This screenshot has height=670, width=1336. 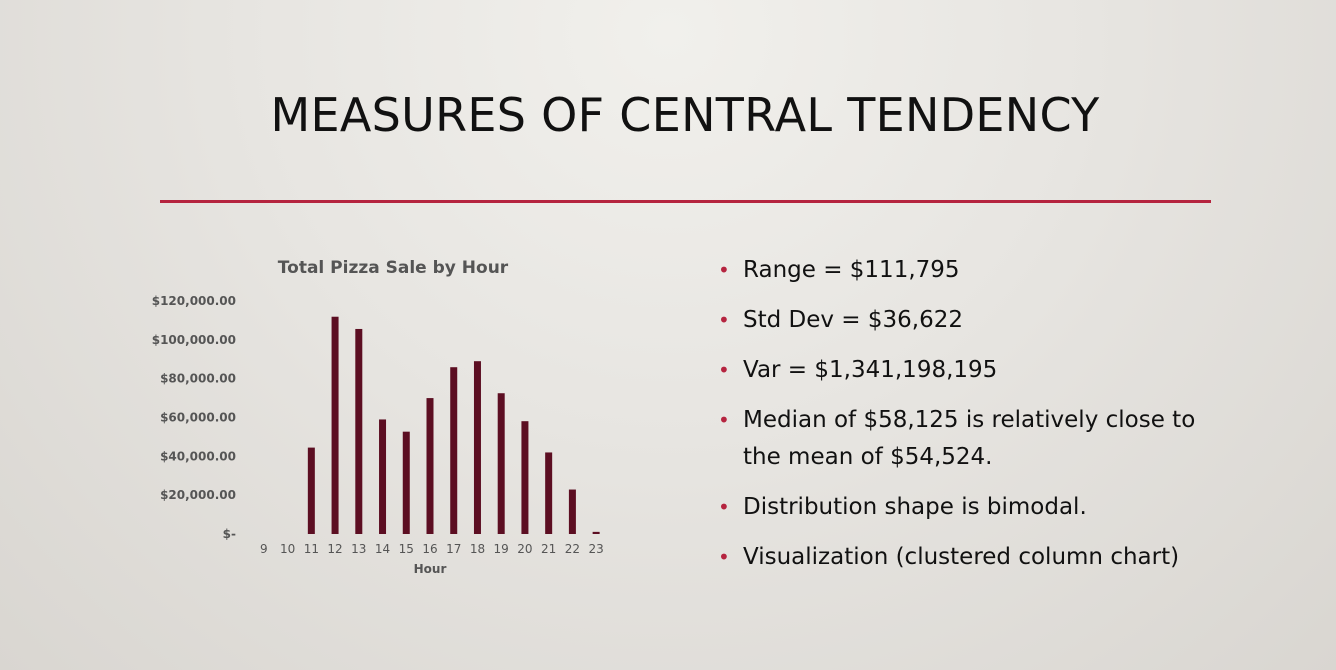 What do you see at coordinates (477, 549) in the screenshot?
I see `x-tick-label: 18` at bounding box center [477, 549].